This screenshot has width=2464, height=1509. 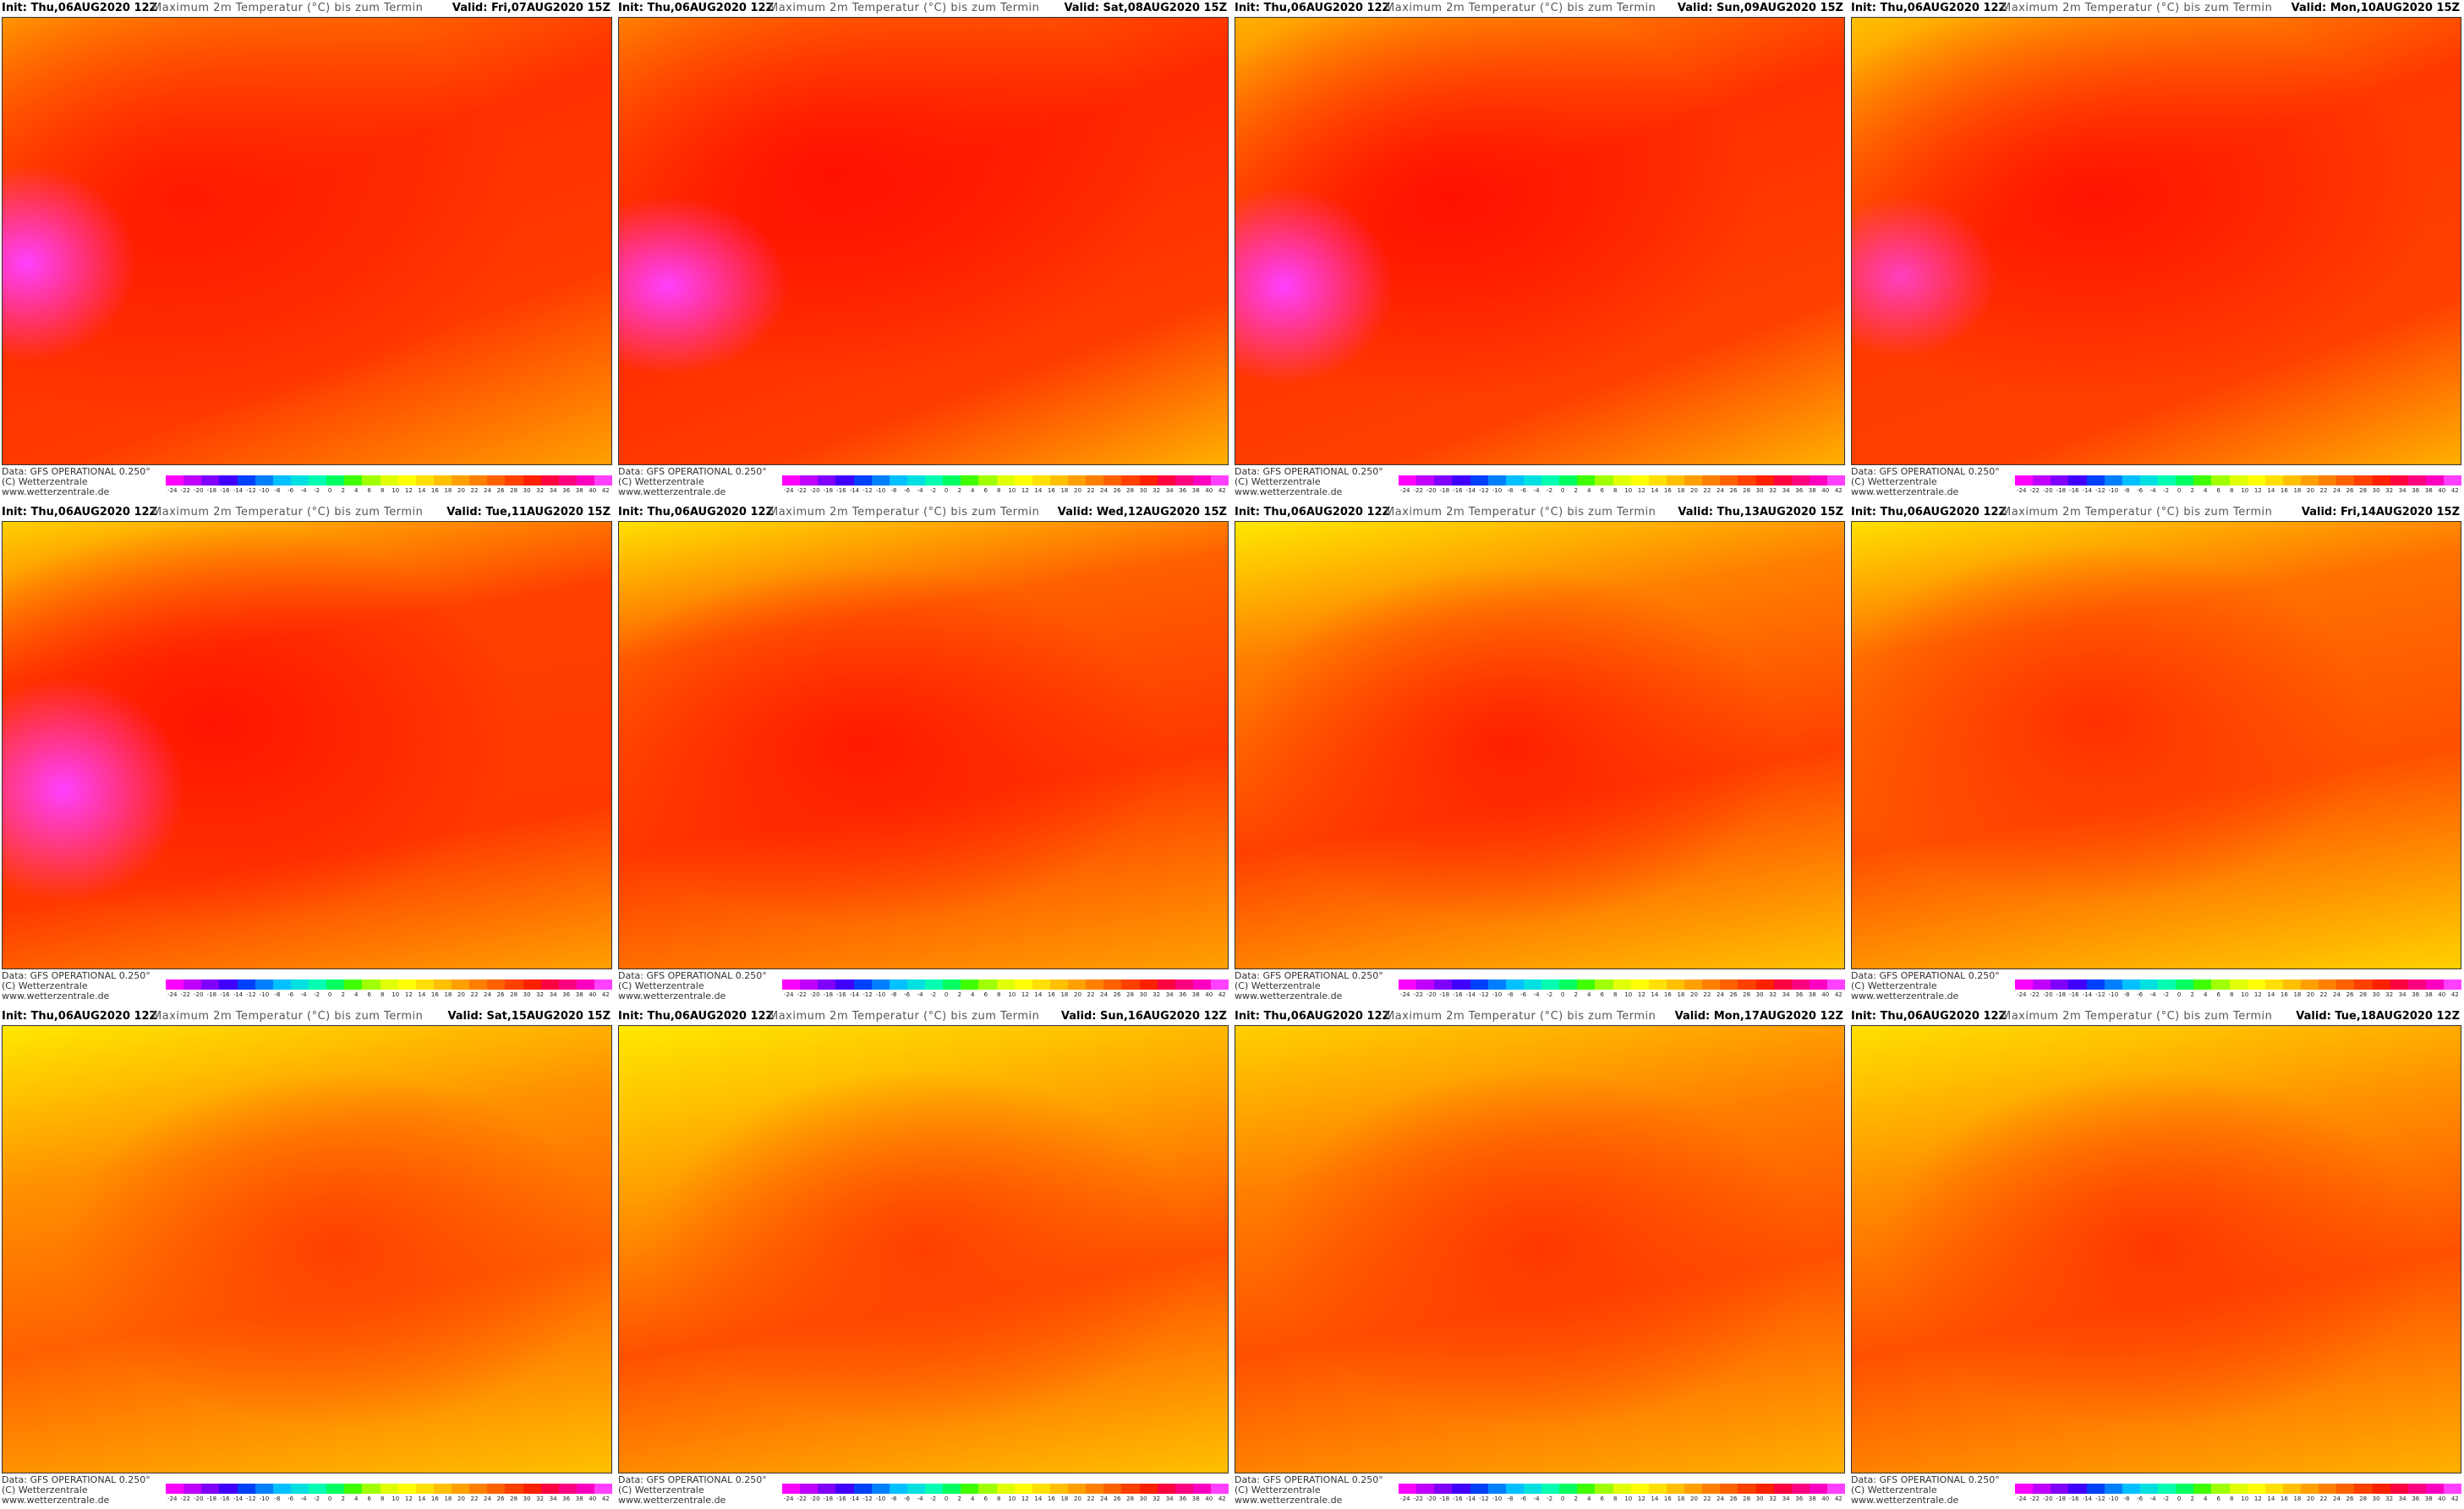 I want to click on colorbar-tick-label: 34, so click(x=1169, y=490).